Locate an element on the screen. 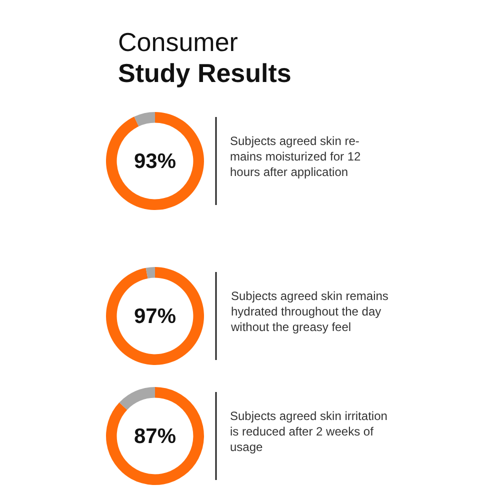 The image size is (500, 500). chart-subtitle: Study Results is located at coordinates (205, 73).